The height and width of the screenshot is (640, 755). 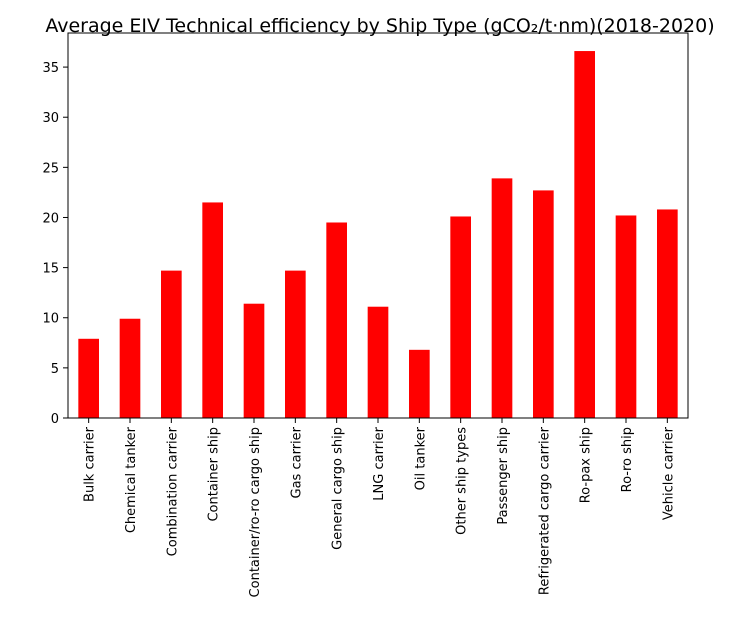 I want to click on y-axis: 0 5 10 15 20 25 30 35, so click(x=55, y=244).